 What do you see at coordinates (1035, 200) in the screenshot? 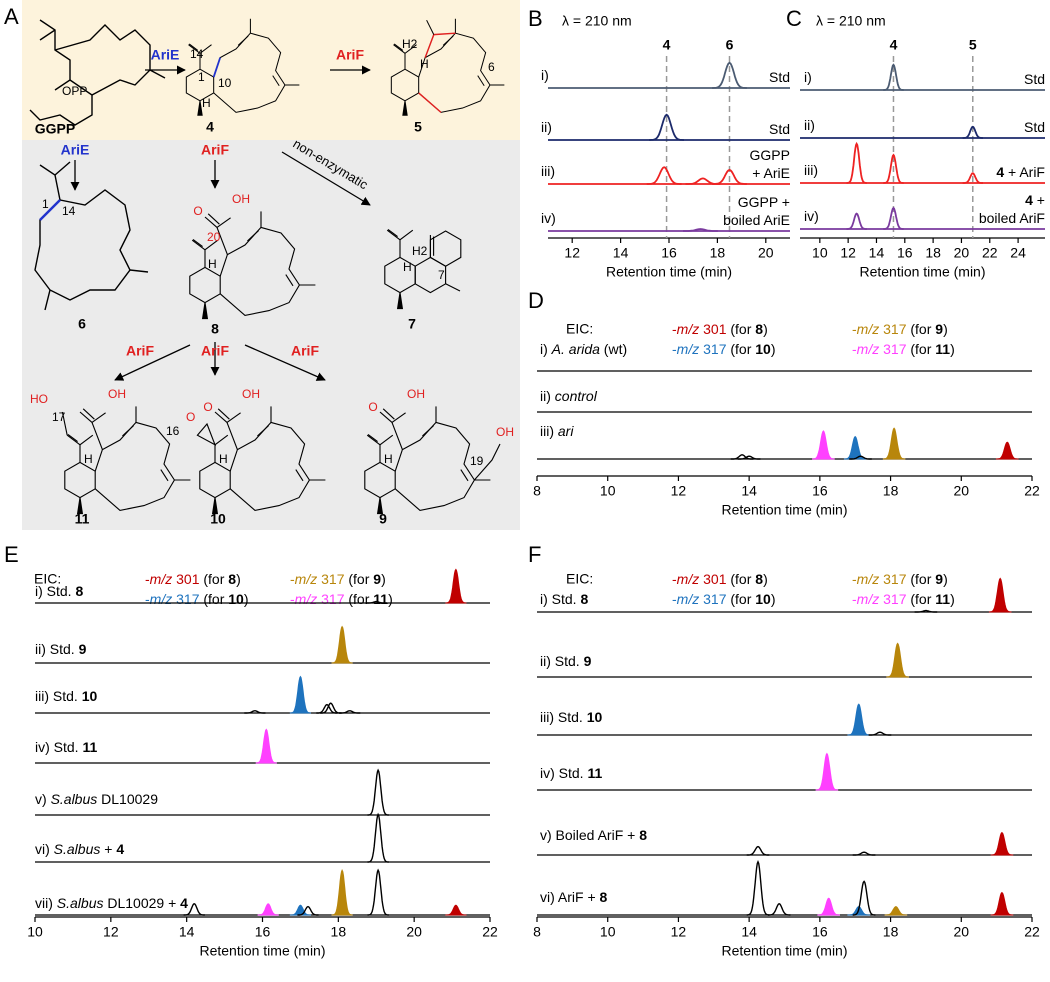
I see `trace-note: 4 +` at bounding box center [1035, 200].